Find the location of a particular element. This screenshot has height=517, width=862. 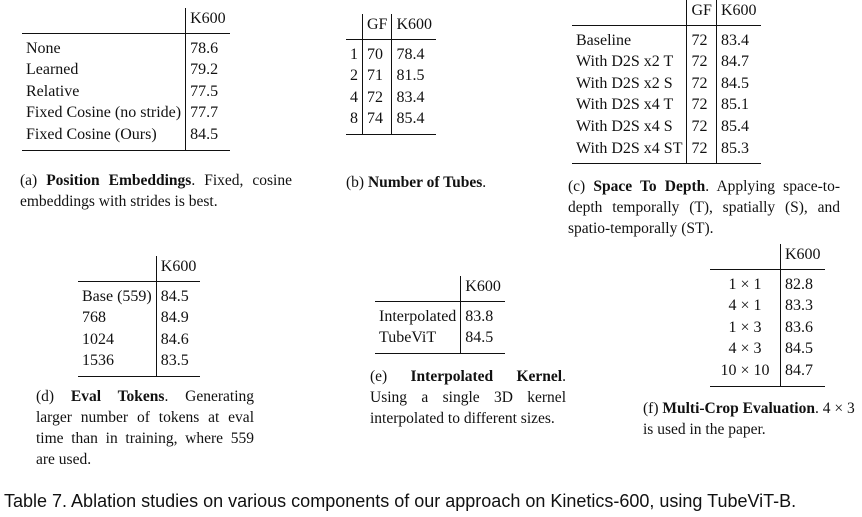

table-row: Fixed Cosine (Ours) 84.5 is located at coordinates (126, 137).